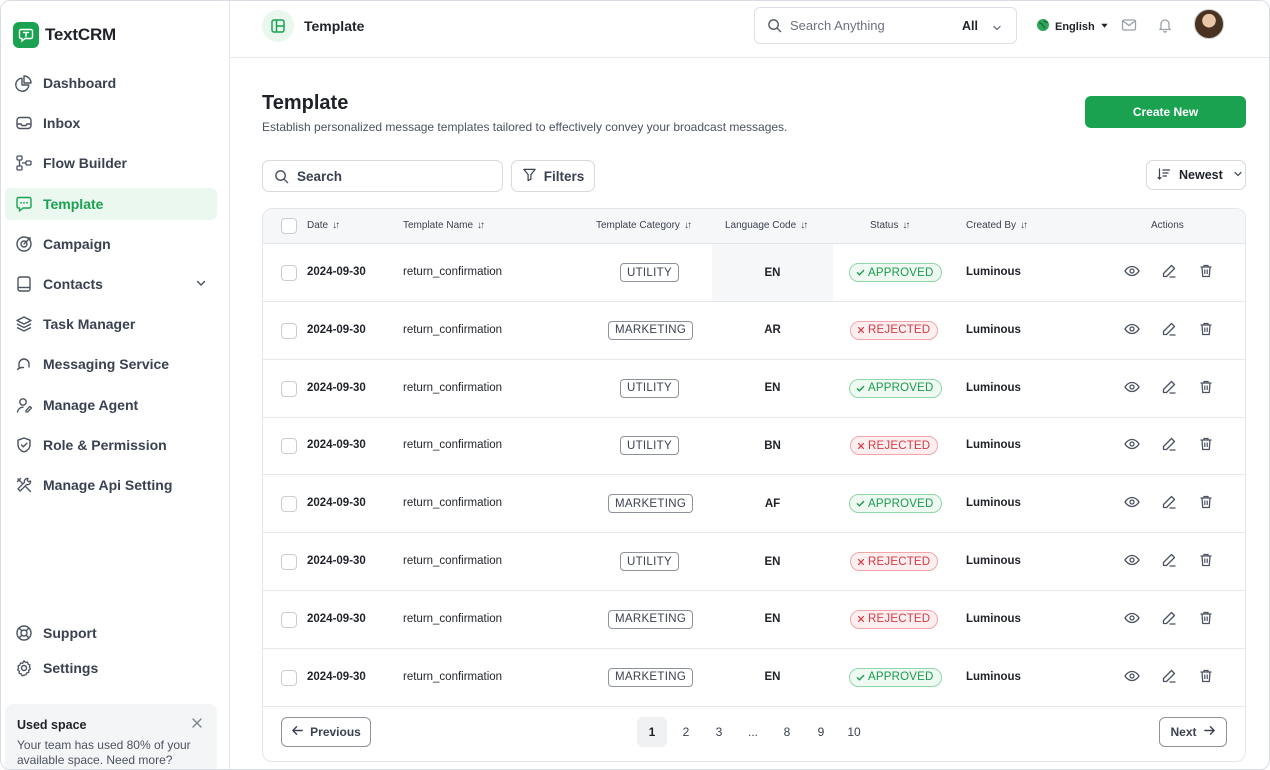  What do you see at coordinates (854, 732) in the screenshot?
I see `page-button: 10` at bounding box center [854, 732].